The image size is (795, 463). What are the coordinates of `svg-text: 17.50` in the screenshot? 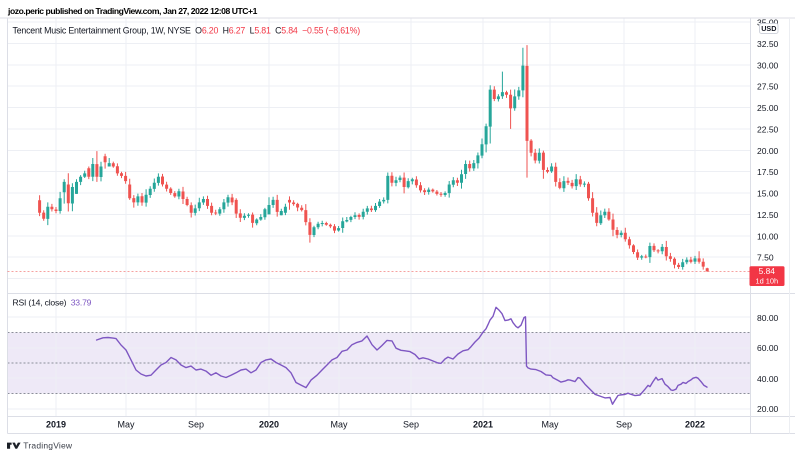 It's located at (768, 172).